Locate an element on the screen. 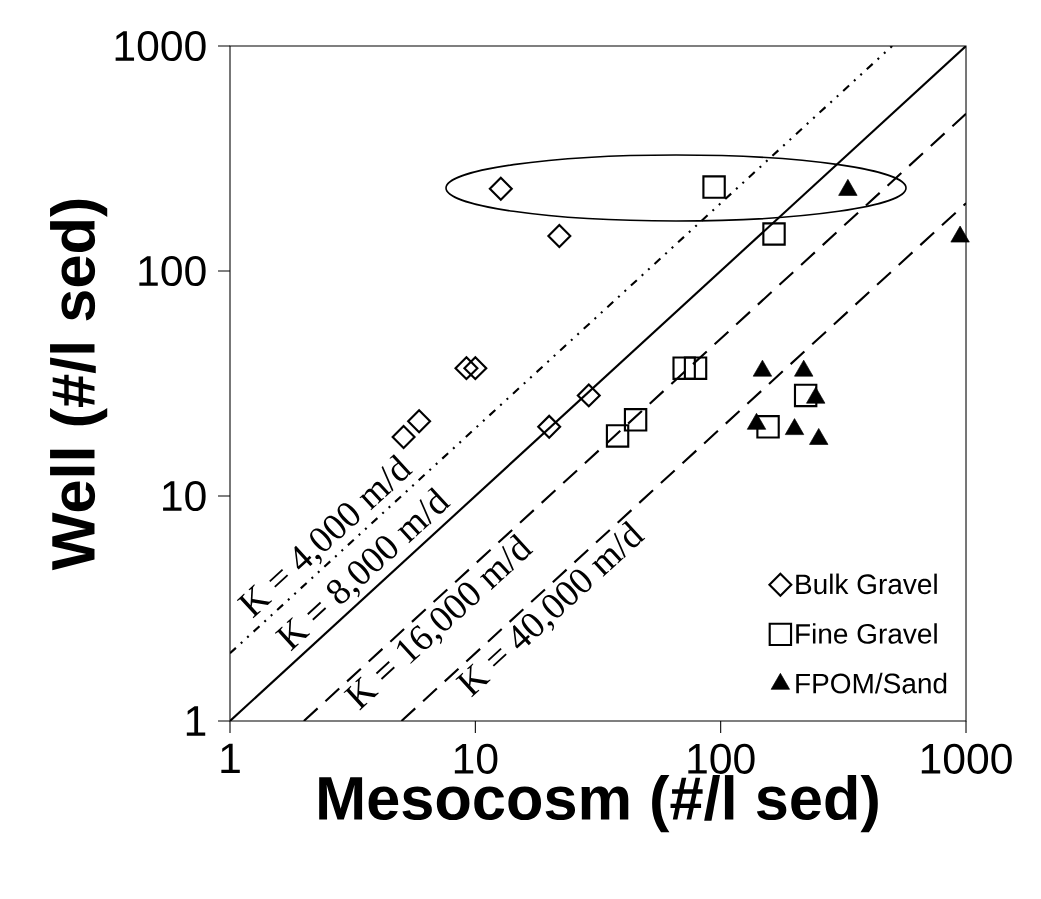 This screenshot has height=899, width=1041. x-tick-label: 10 is located at coordinates (476, 758).